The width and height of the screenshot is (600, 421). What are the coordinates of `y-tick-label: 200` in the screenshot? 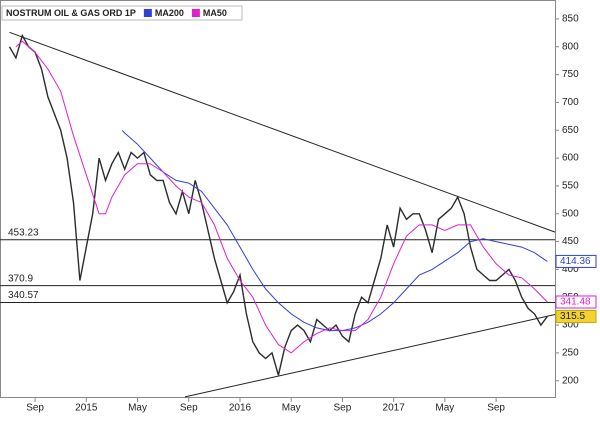 It's located at (570, 380).